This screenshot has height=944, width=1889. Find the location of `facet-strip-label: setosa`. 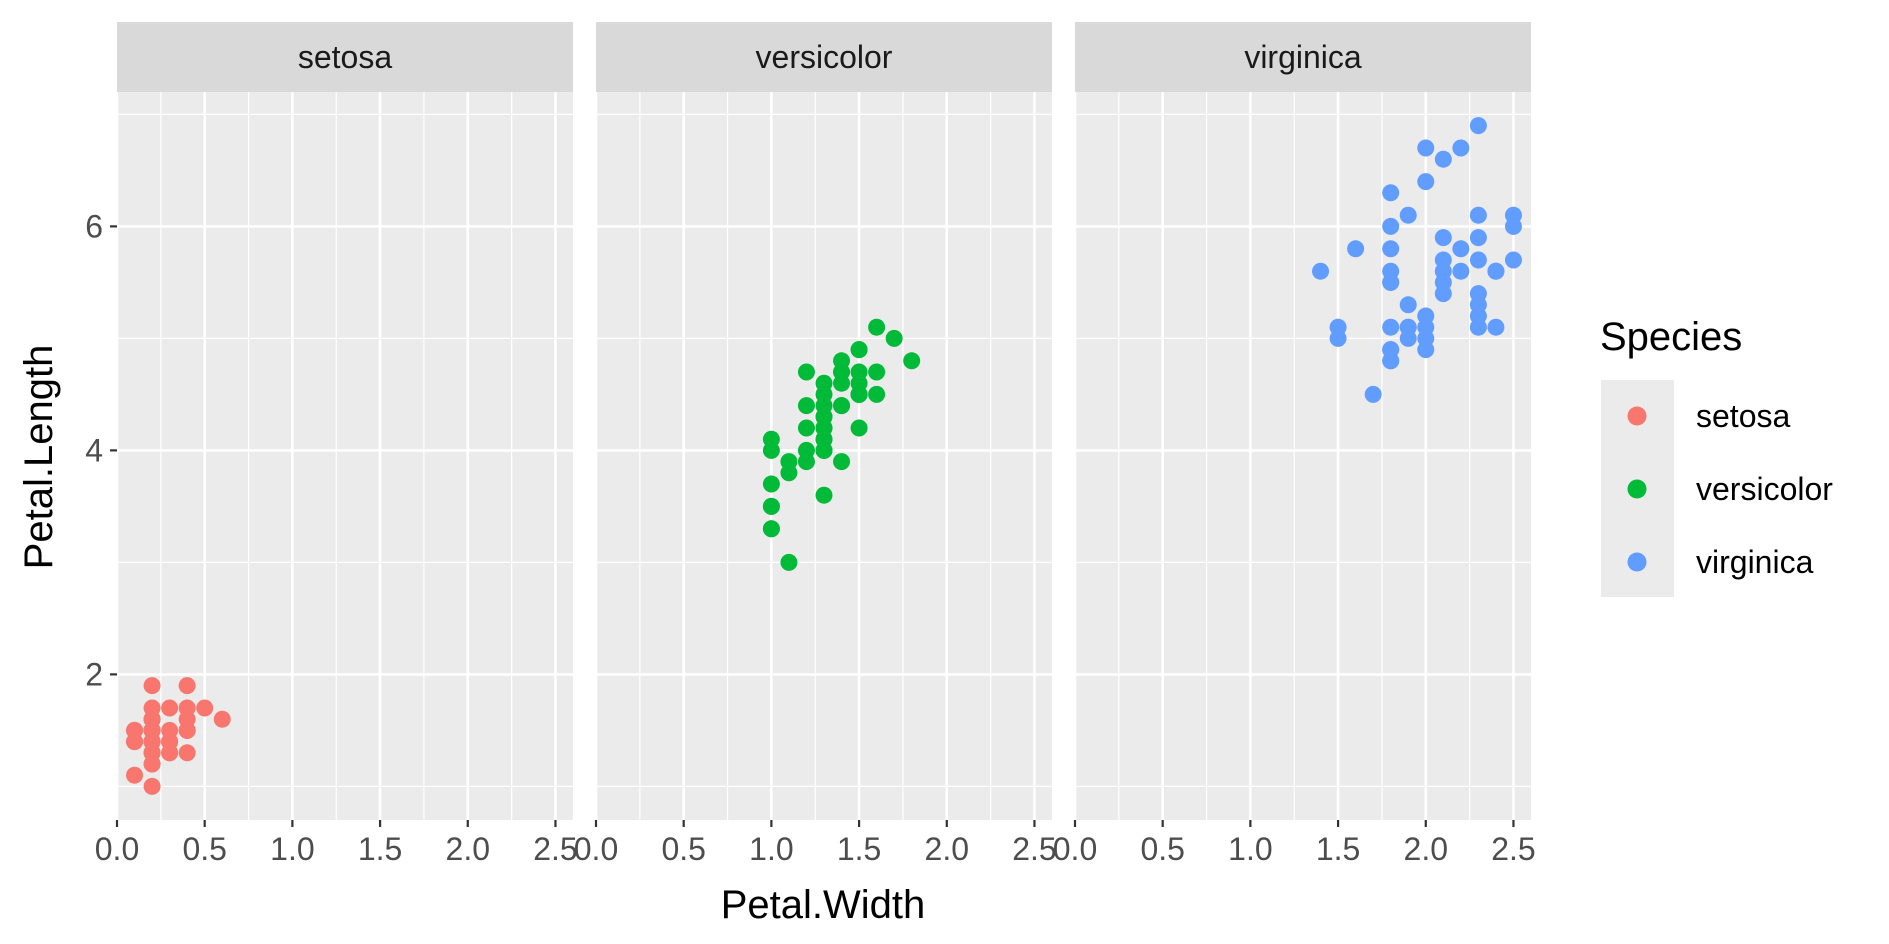

facet-strip-label: setosa is located at coordinates (345, 57).